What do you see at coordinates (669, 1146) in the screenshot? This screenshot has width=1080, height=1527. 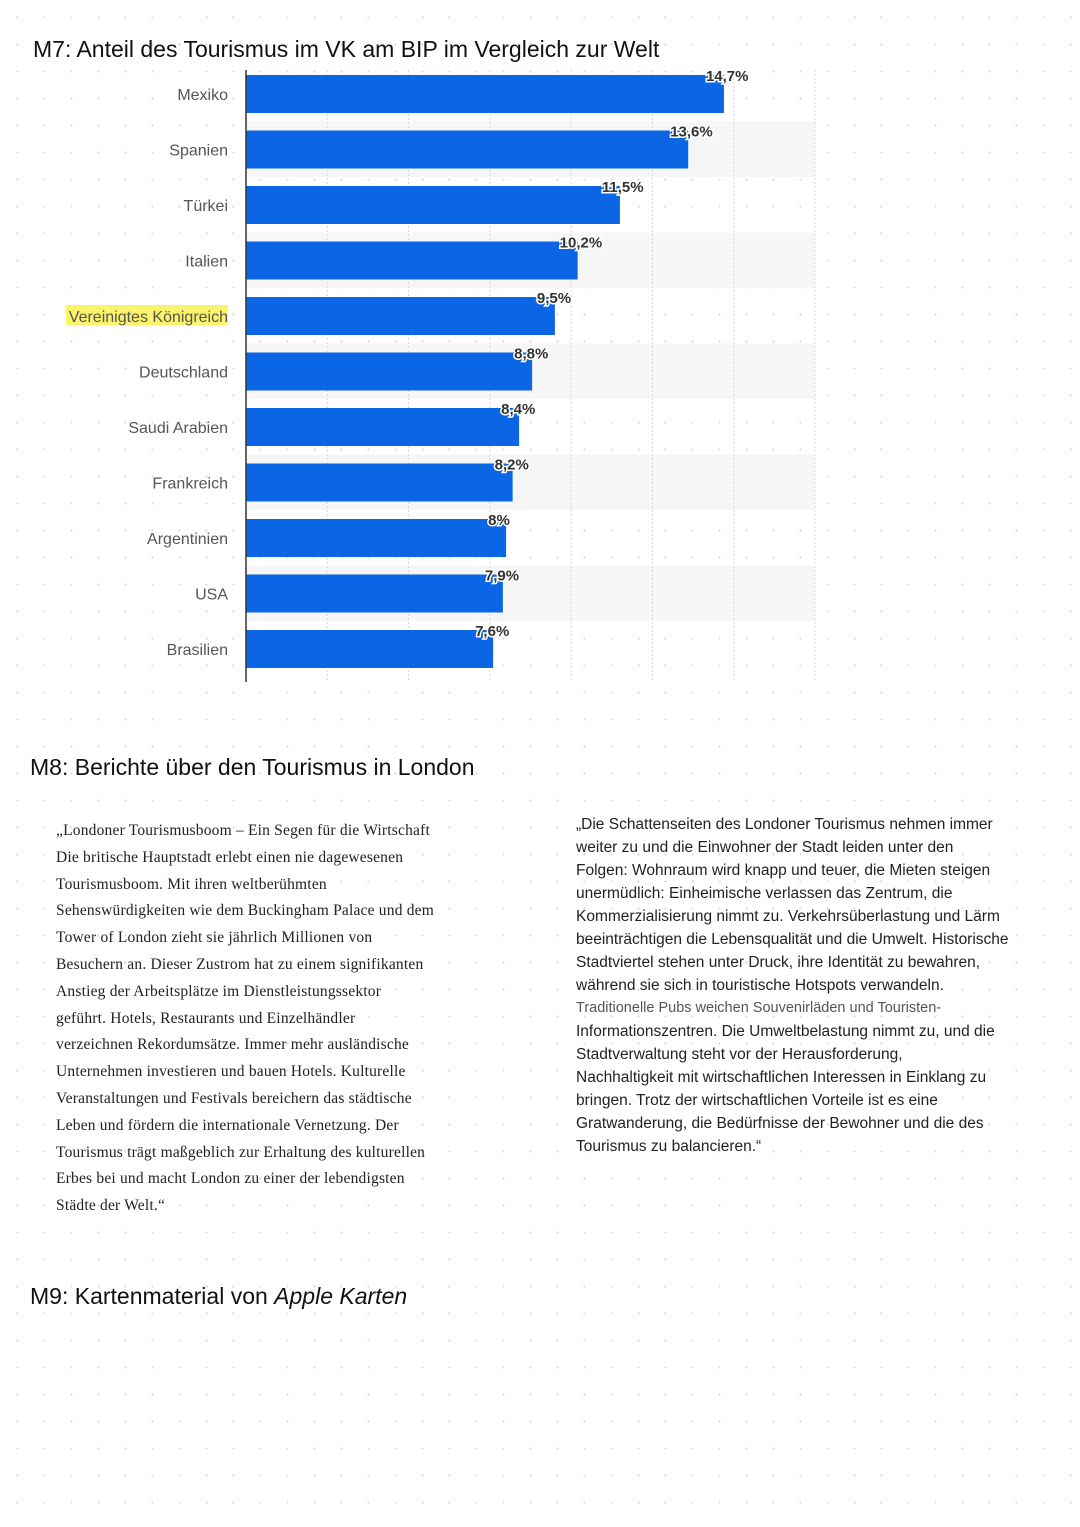 I see `text-line: Tourismus zu balancieren.“` at bounding box center [669, 1146].